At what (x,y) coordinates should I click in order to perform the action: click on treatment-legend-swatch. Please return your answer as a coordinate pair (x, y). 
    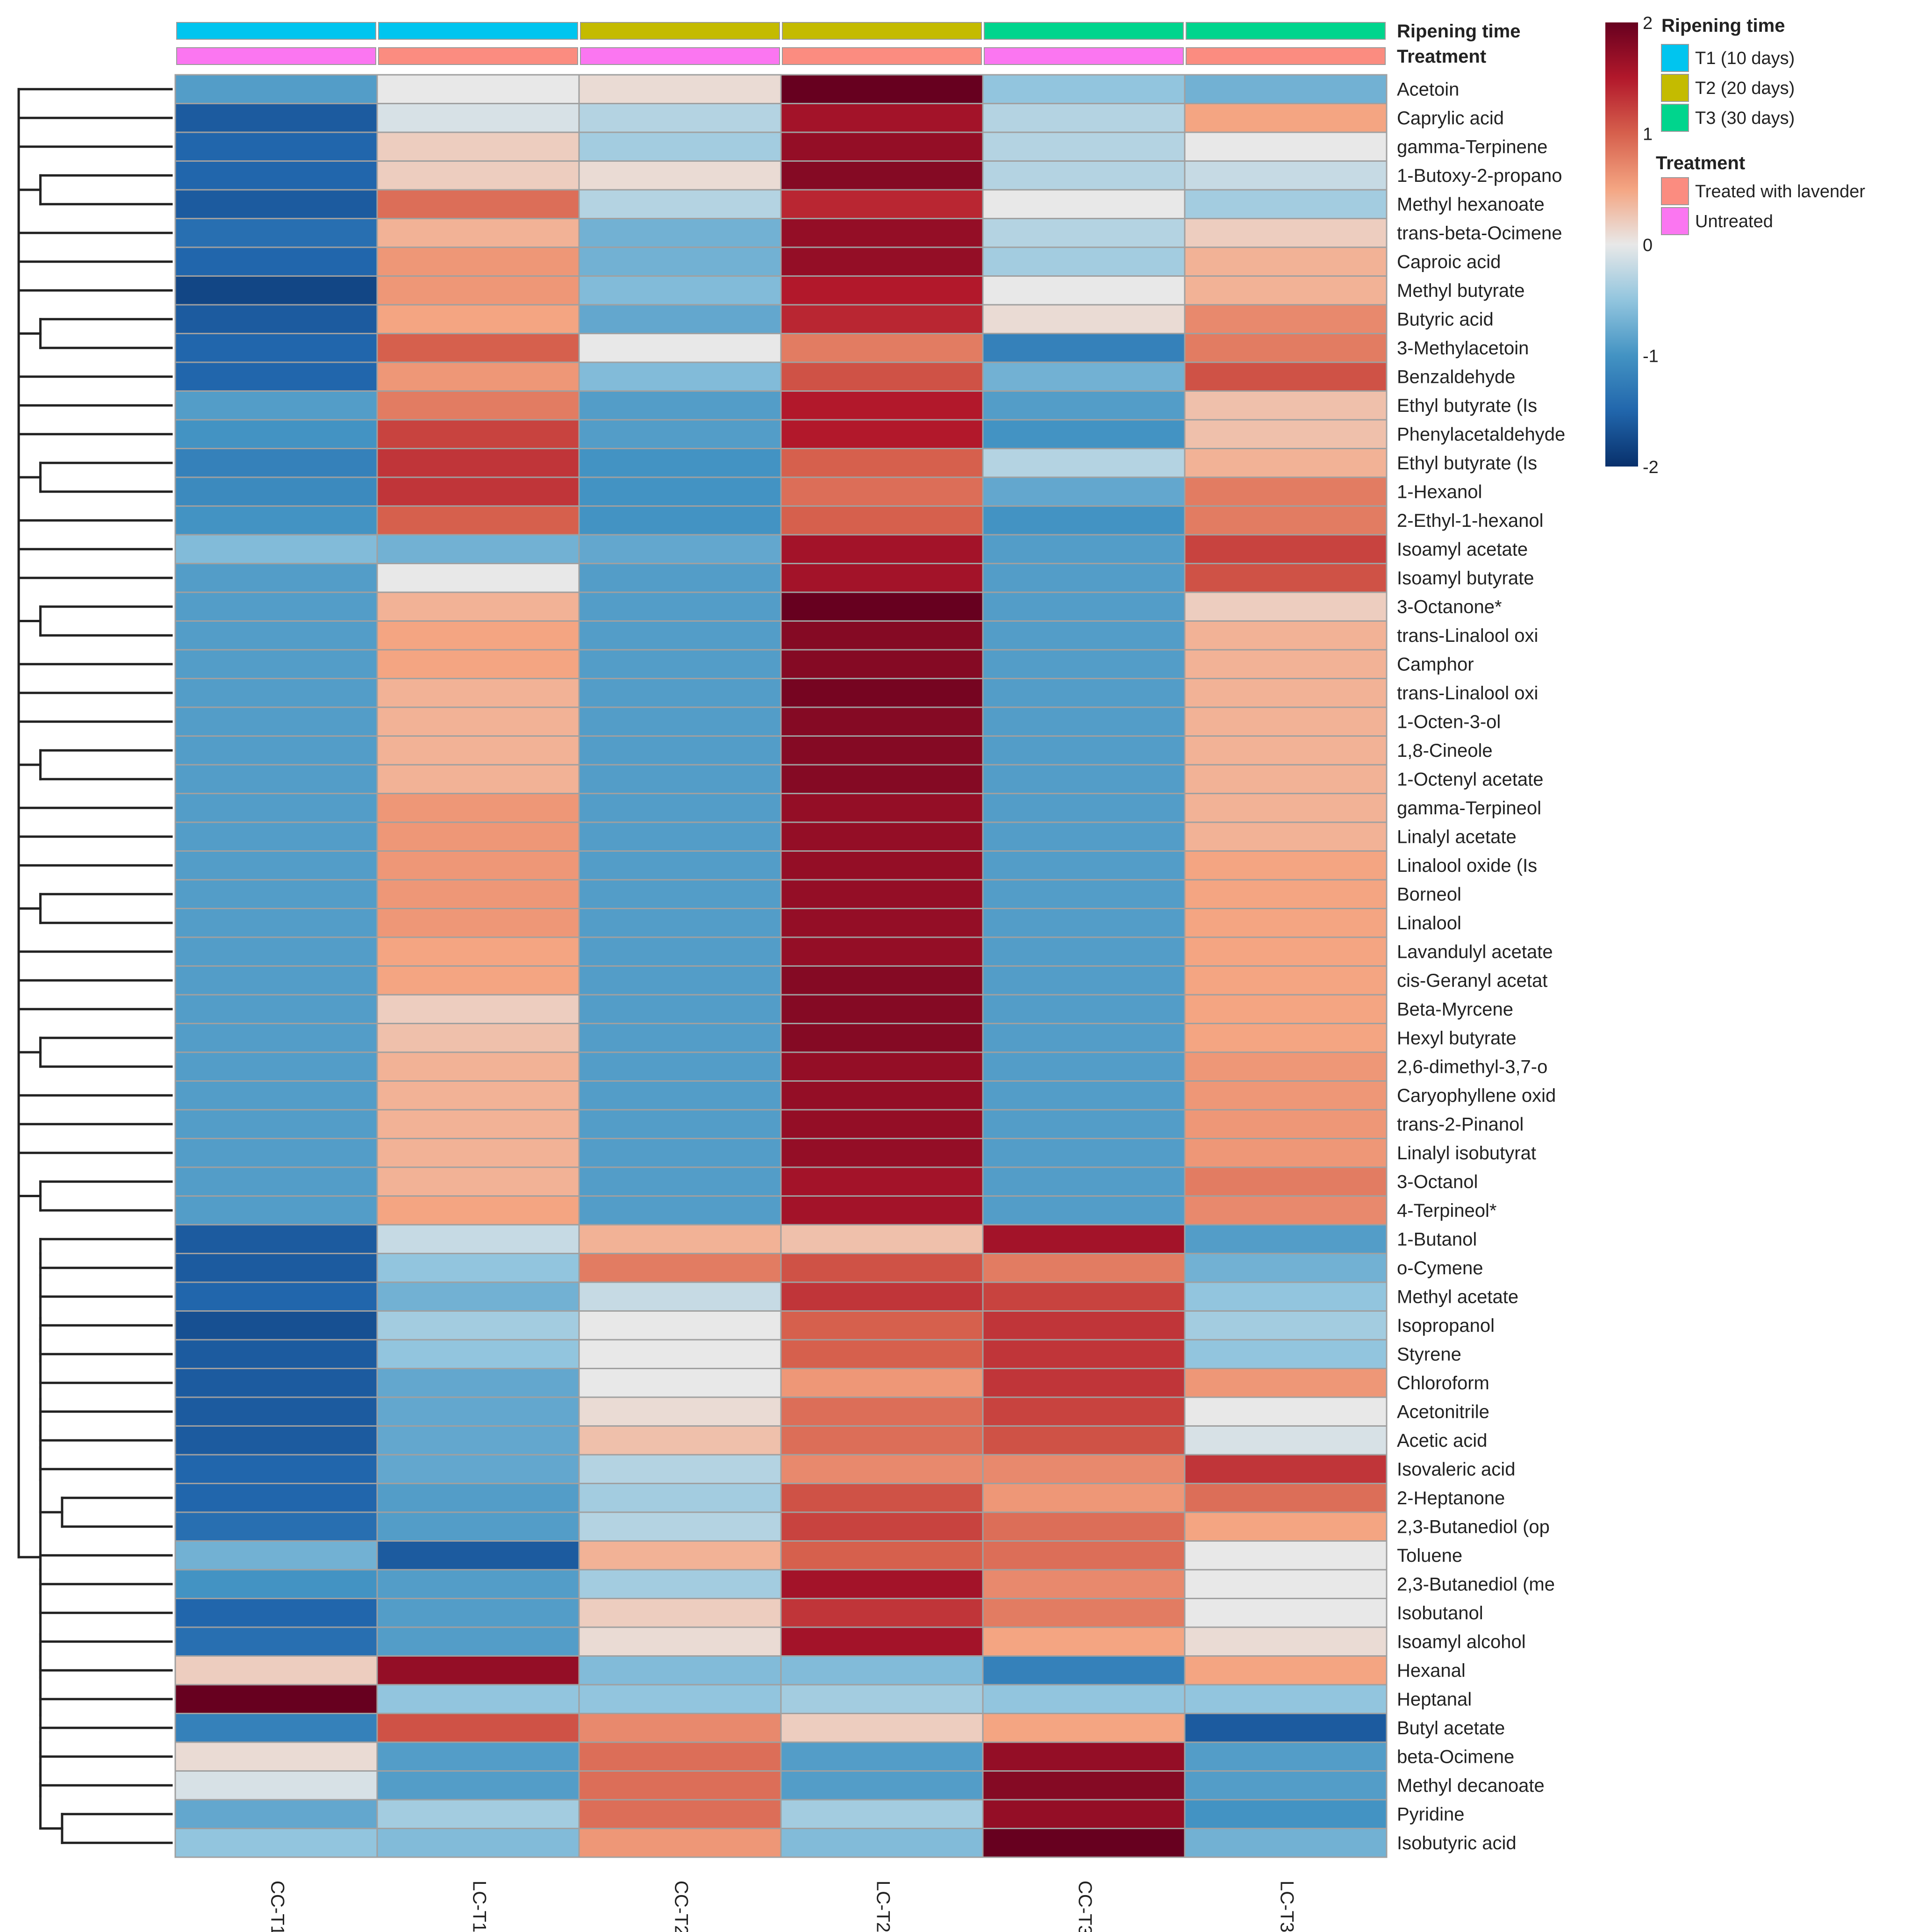
    Looking at the image, I should click on (1675, 221).